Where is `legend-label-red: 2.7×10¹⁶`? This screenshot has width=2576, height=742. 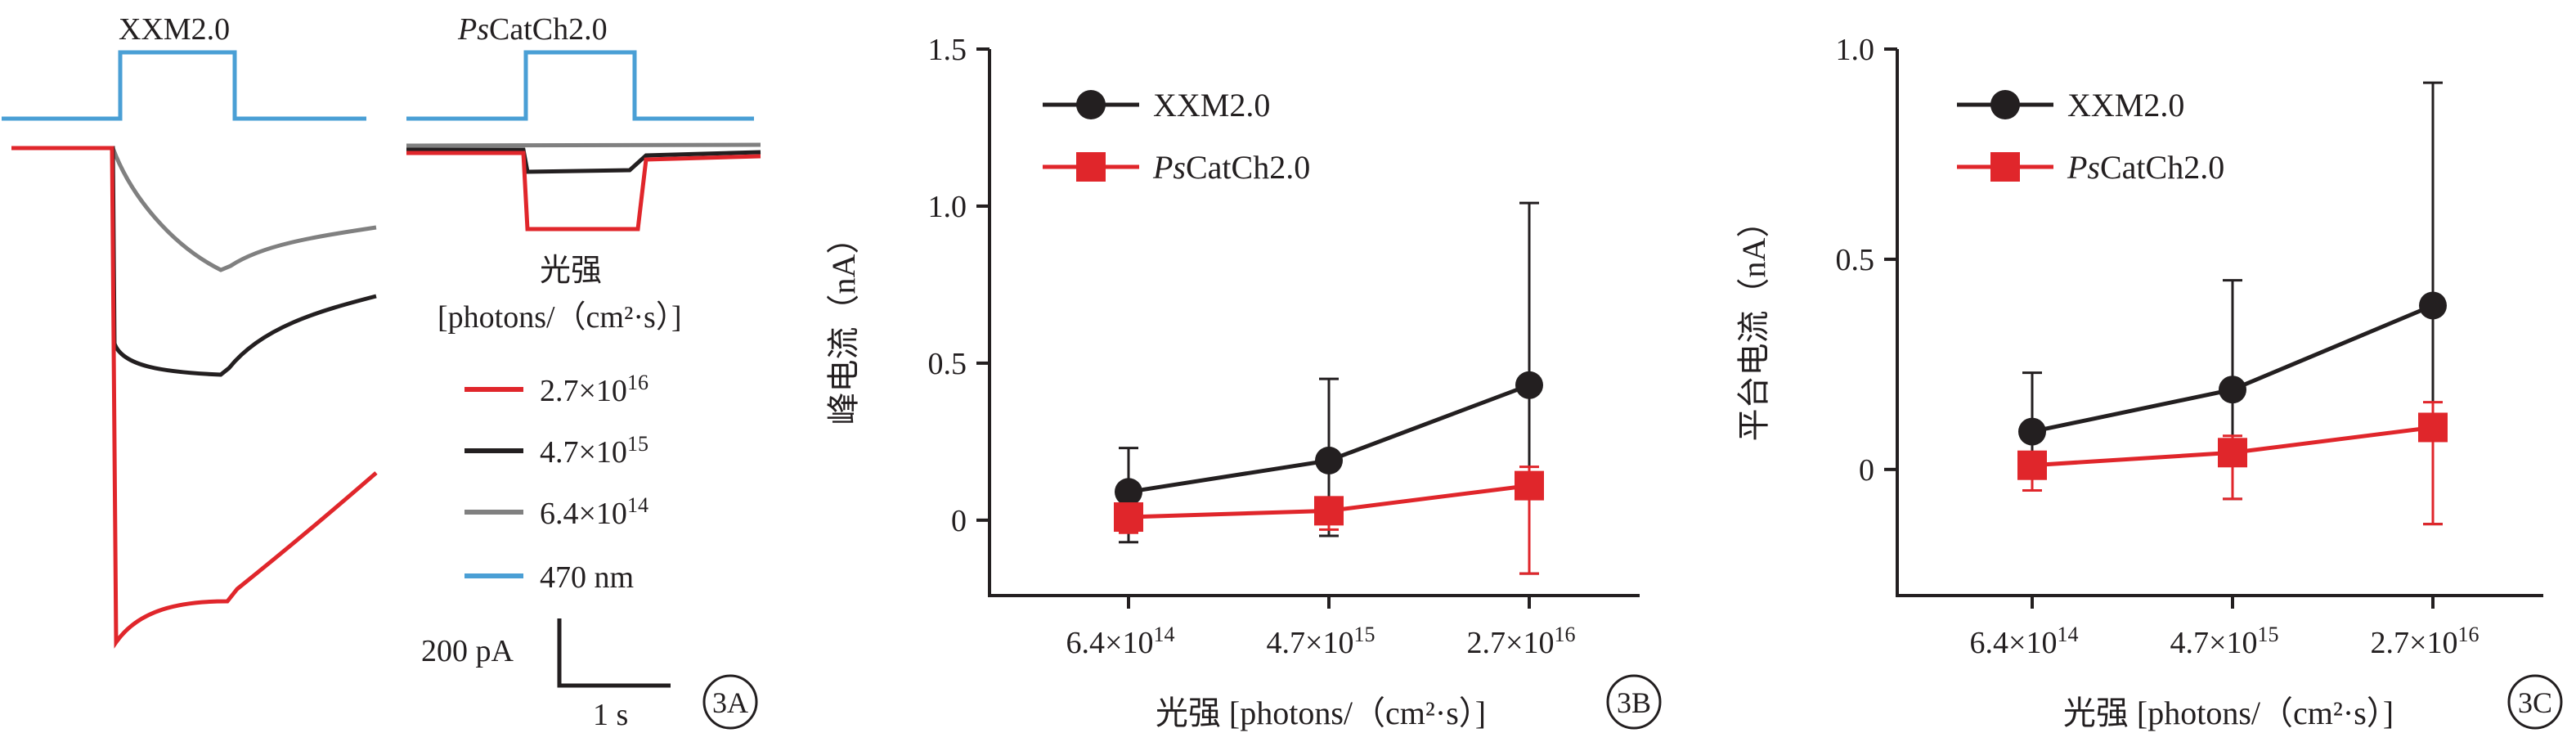 legend-label-red: 2.7×10¹⁶ is located at coordinates (594, 389).